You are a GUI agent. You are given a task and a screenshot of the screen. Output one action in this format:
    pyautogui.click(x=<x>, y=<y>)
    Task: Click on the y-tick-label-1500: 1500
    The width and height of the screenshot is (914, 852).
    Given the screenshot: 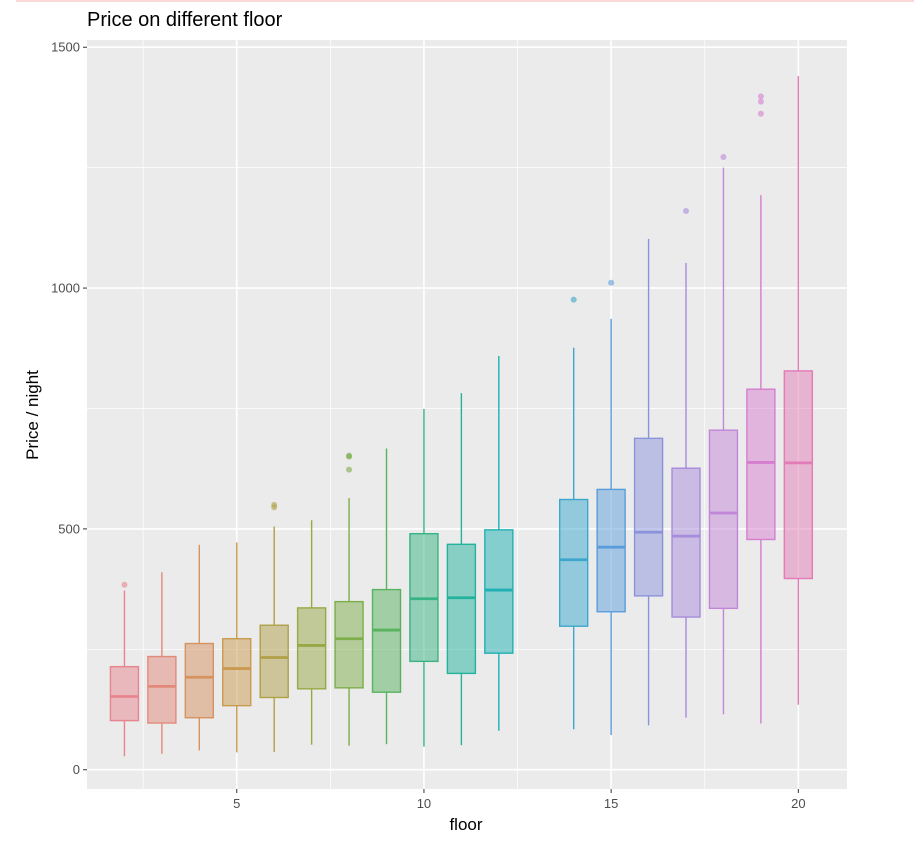 What is the action you would take?
    pyautogui.click(x=65, y=47)
    